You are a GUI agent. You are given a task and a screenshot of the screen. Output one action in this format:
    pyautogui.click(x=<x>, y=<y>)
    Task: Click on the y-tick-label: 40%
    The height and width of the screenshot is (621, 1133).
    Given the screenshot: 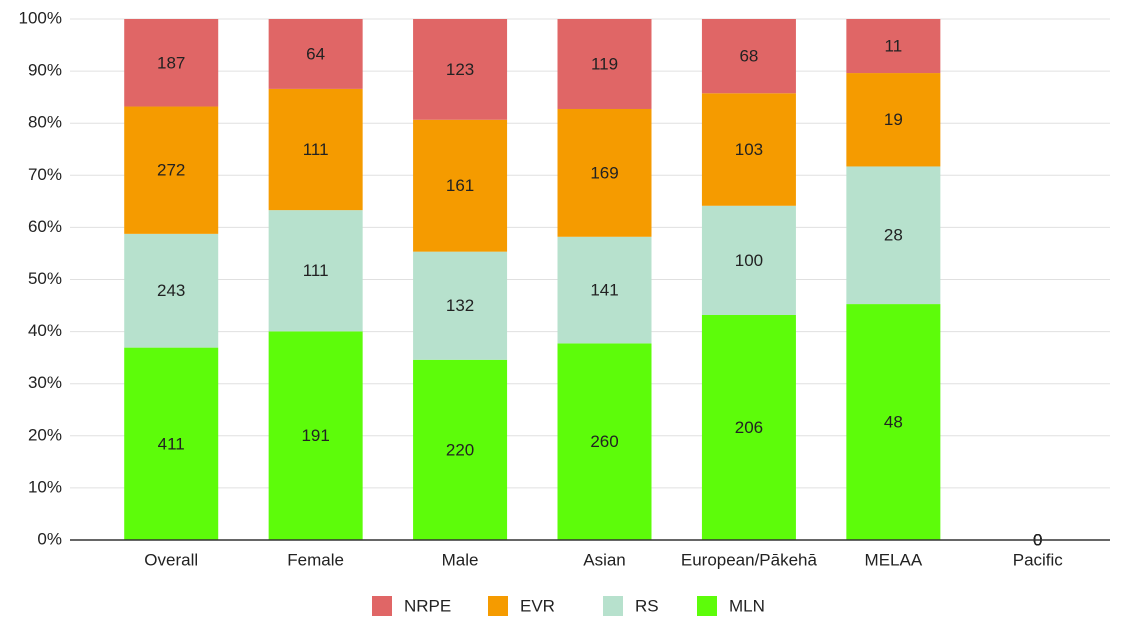 What is the action you would take?
    pyautogui.click(x=45, y=330)
    